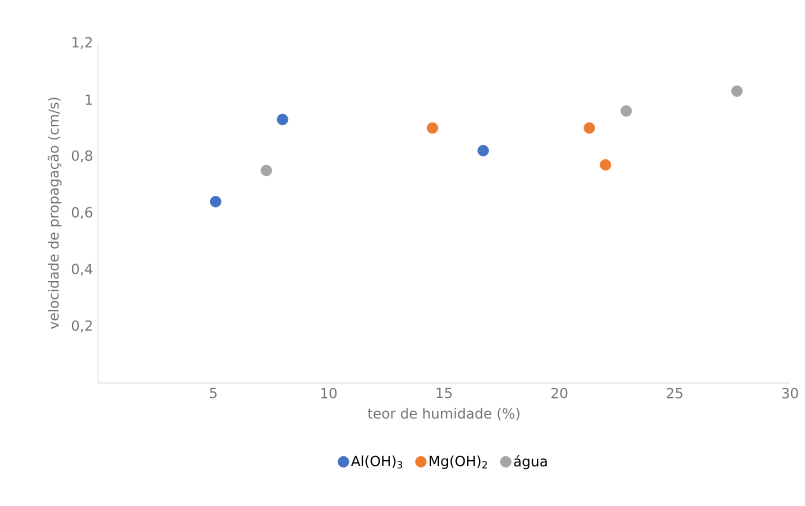 The height and width of the screenshot is (506, 805). I want to click on y-tick-label: 0,6, so click(82, 213).